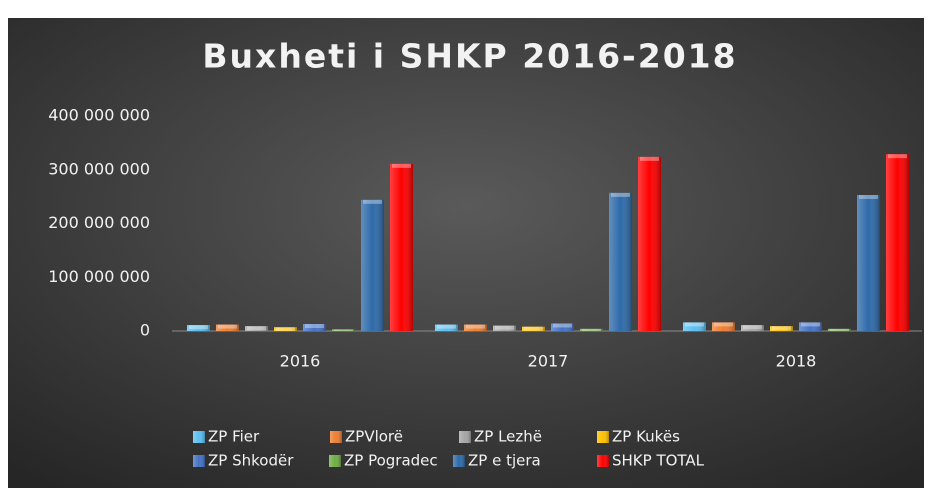 This screenshot has height=488, width=932. Describe the element at coordinates (145, 330) in the screenshot. I see `y-tick-label: 0` at that location.